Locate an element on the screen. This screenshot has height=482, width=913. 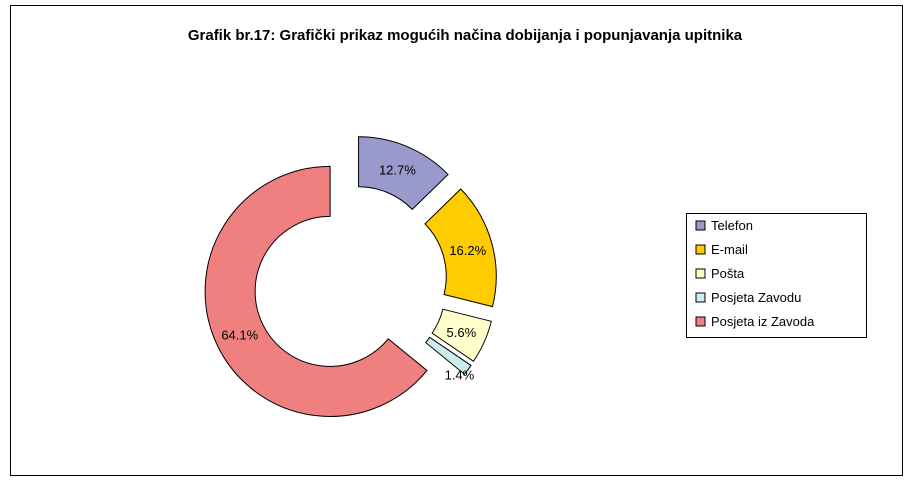
legend-label: Pošta is located at coordinates (728, 273).